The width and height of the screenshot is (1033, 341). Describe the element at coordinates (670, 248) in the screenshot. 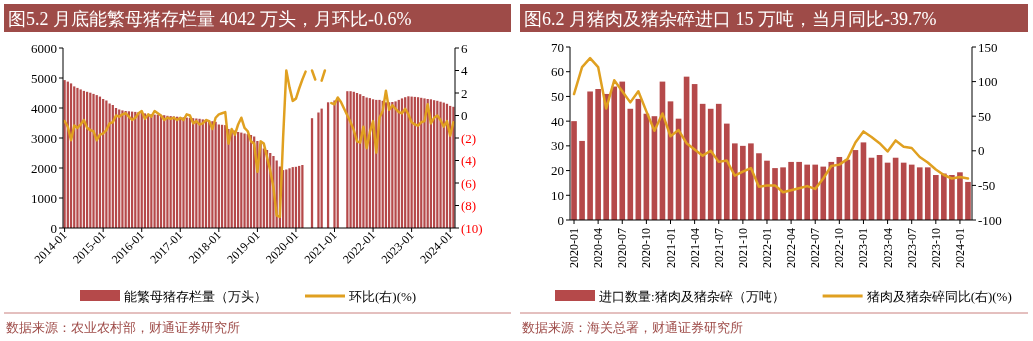

I see `x-tick-label: 2021-01` at that location.